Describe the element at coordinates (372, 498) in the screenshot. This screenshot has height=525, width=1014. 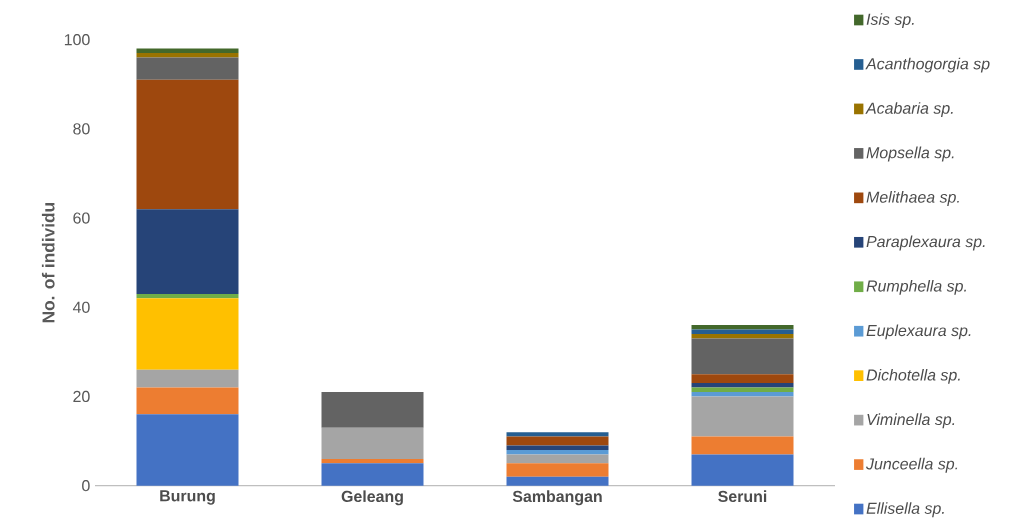
I see `x-tick-label: Geleang` at that location.